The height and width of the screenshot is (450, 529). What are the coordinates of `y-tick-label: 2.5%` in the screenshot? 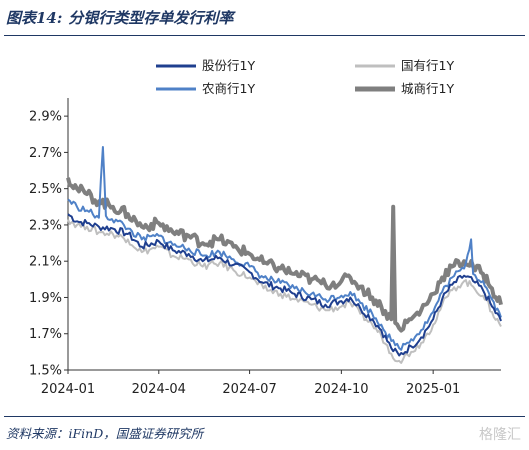 It's located at (45, 189).